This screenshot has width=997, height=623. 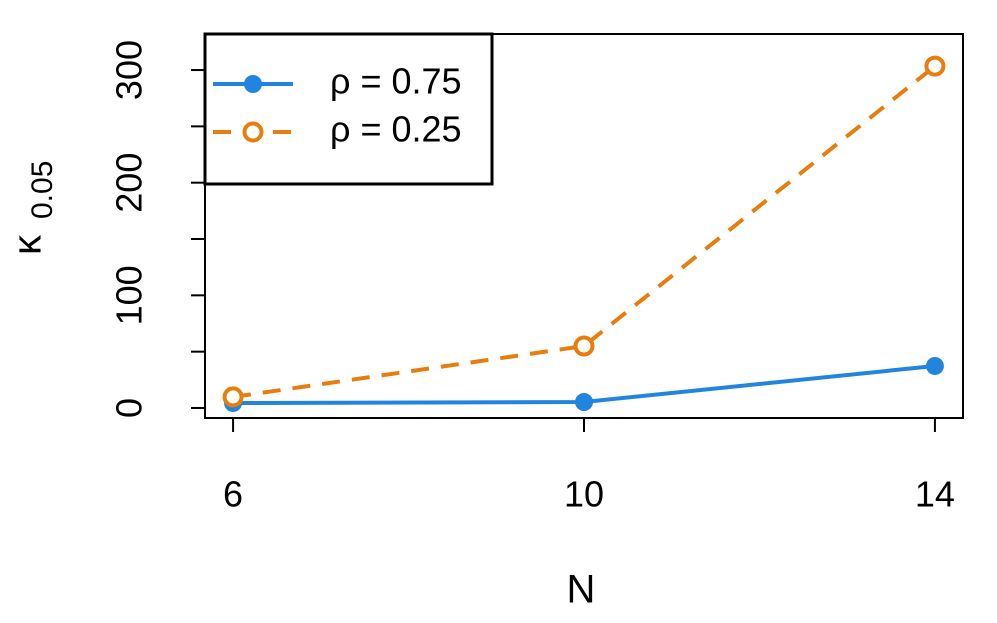 What do you see at coordinates (935, 494) in the screenshot?
I see `x-tick-label: 14` at bounding box center [935, 494].